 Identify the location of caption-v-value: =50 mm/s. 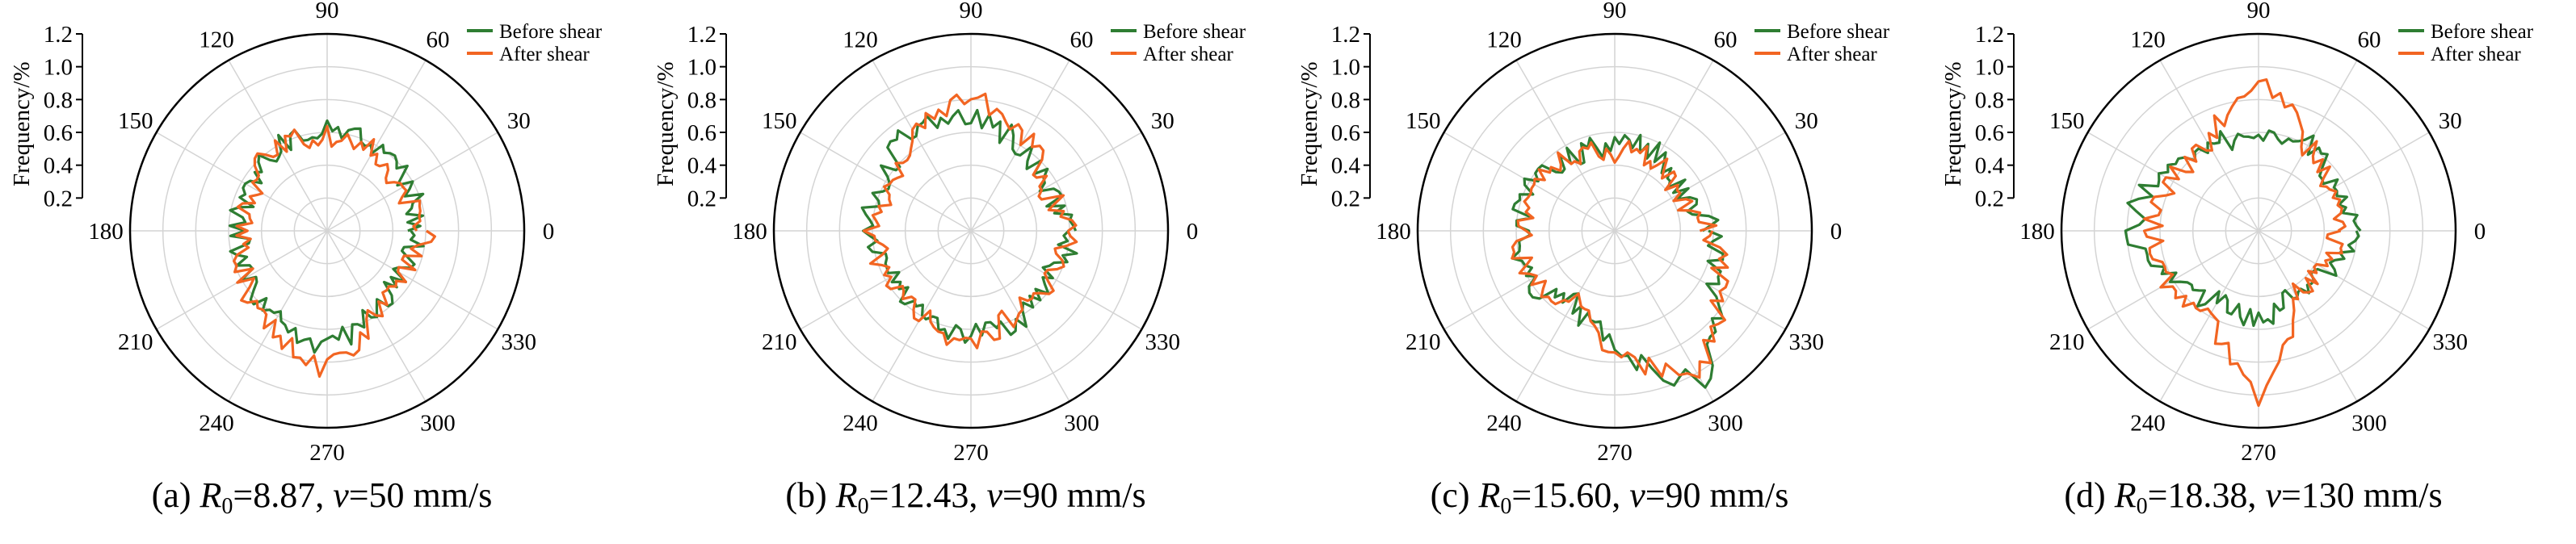
(420, 495).